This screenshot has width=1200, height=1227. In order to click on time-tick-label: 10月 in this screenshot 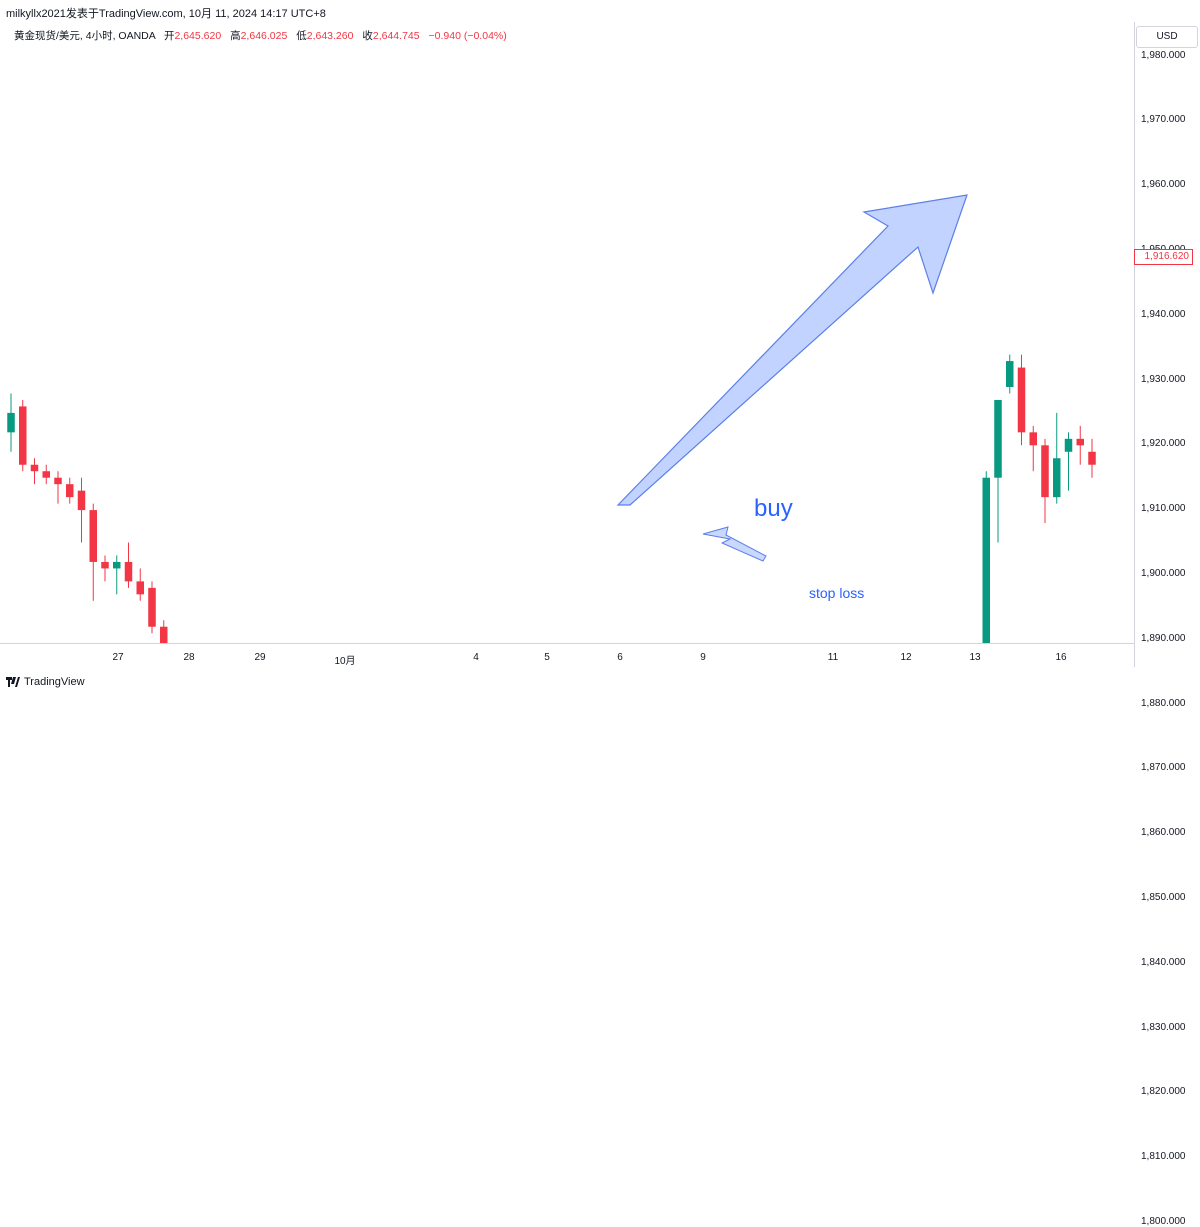, I will do `click(345, 661)`.